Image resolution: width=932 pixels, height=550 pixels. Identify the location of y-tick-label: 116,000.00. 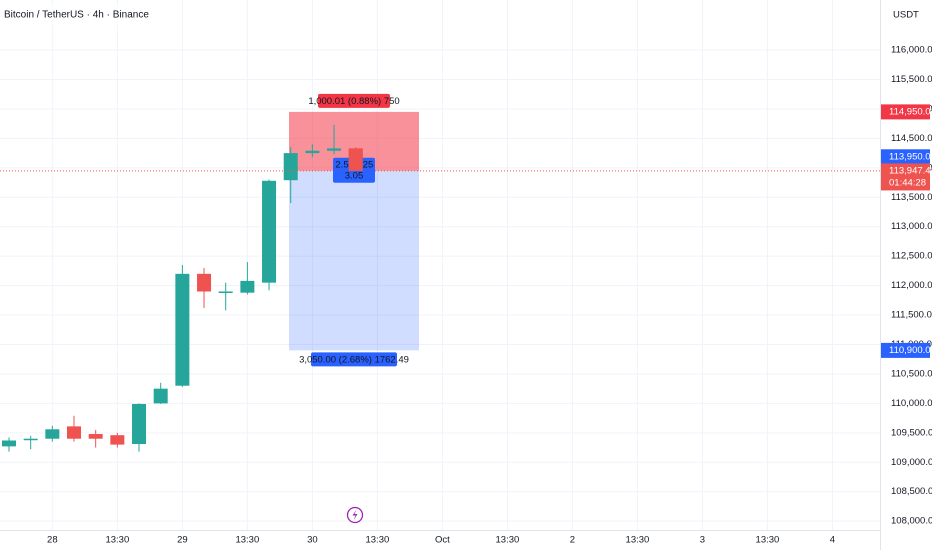
(911, 50).